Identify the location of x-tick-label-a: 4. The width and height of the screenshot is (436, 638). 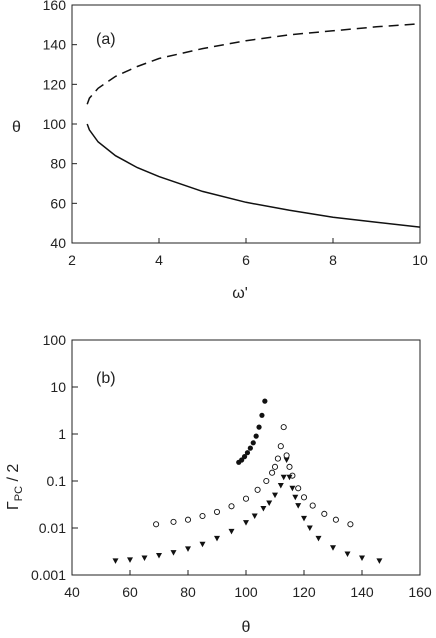
(159, 260).